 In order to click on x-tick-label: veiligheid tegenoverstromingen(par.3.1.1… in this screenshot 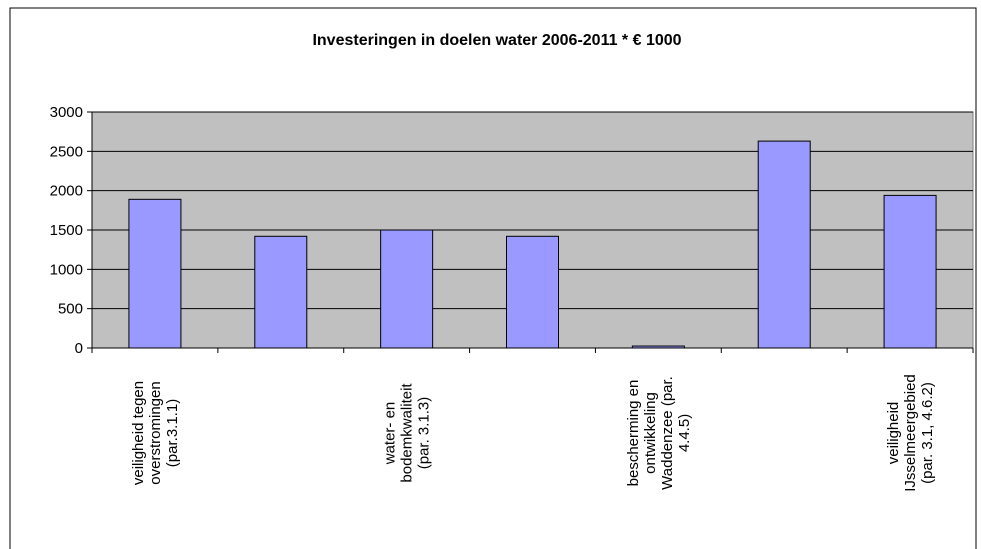, I will do `click(155, 433)`.